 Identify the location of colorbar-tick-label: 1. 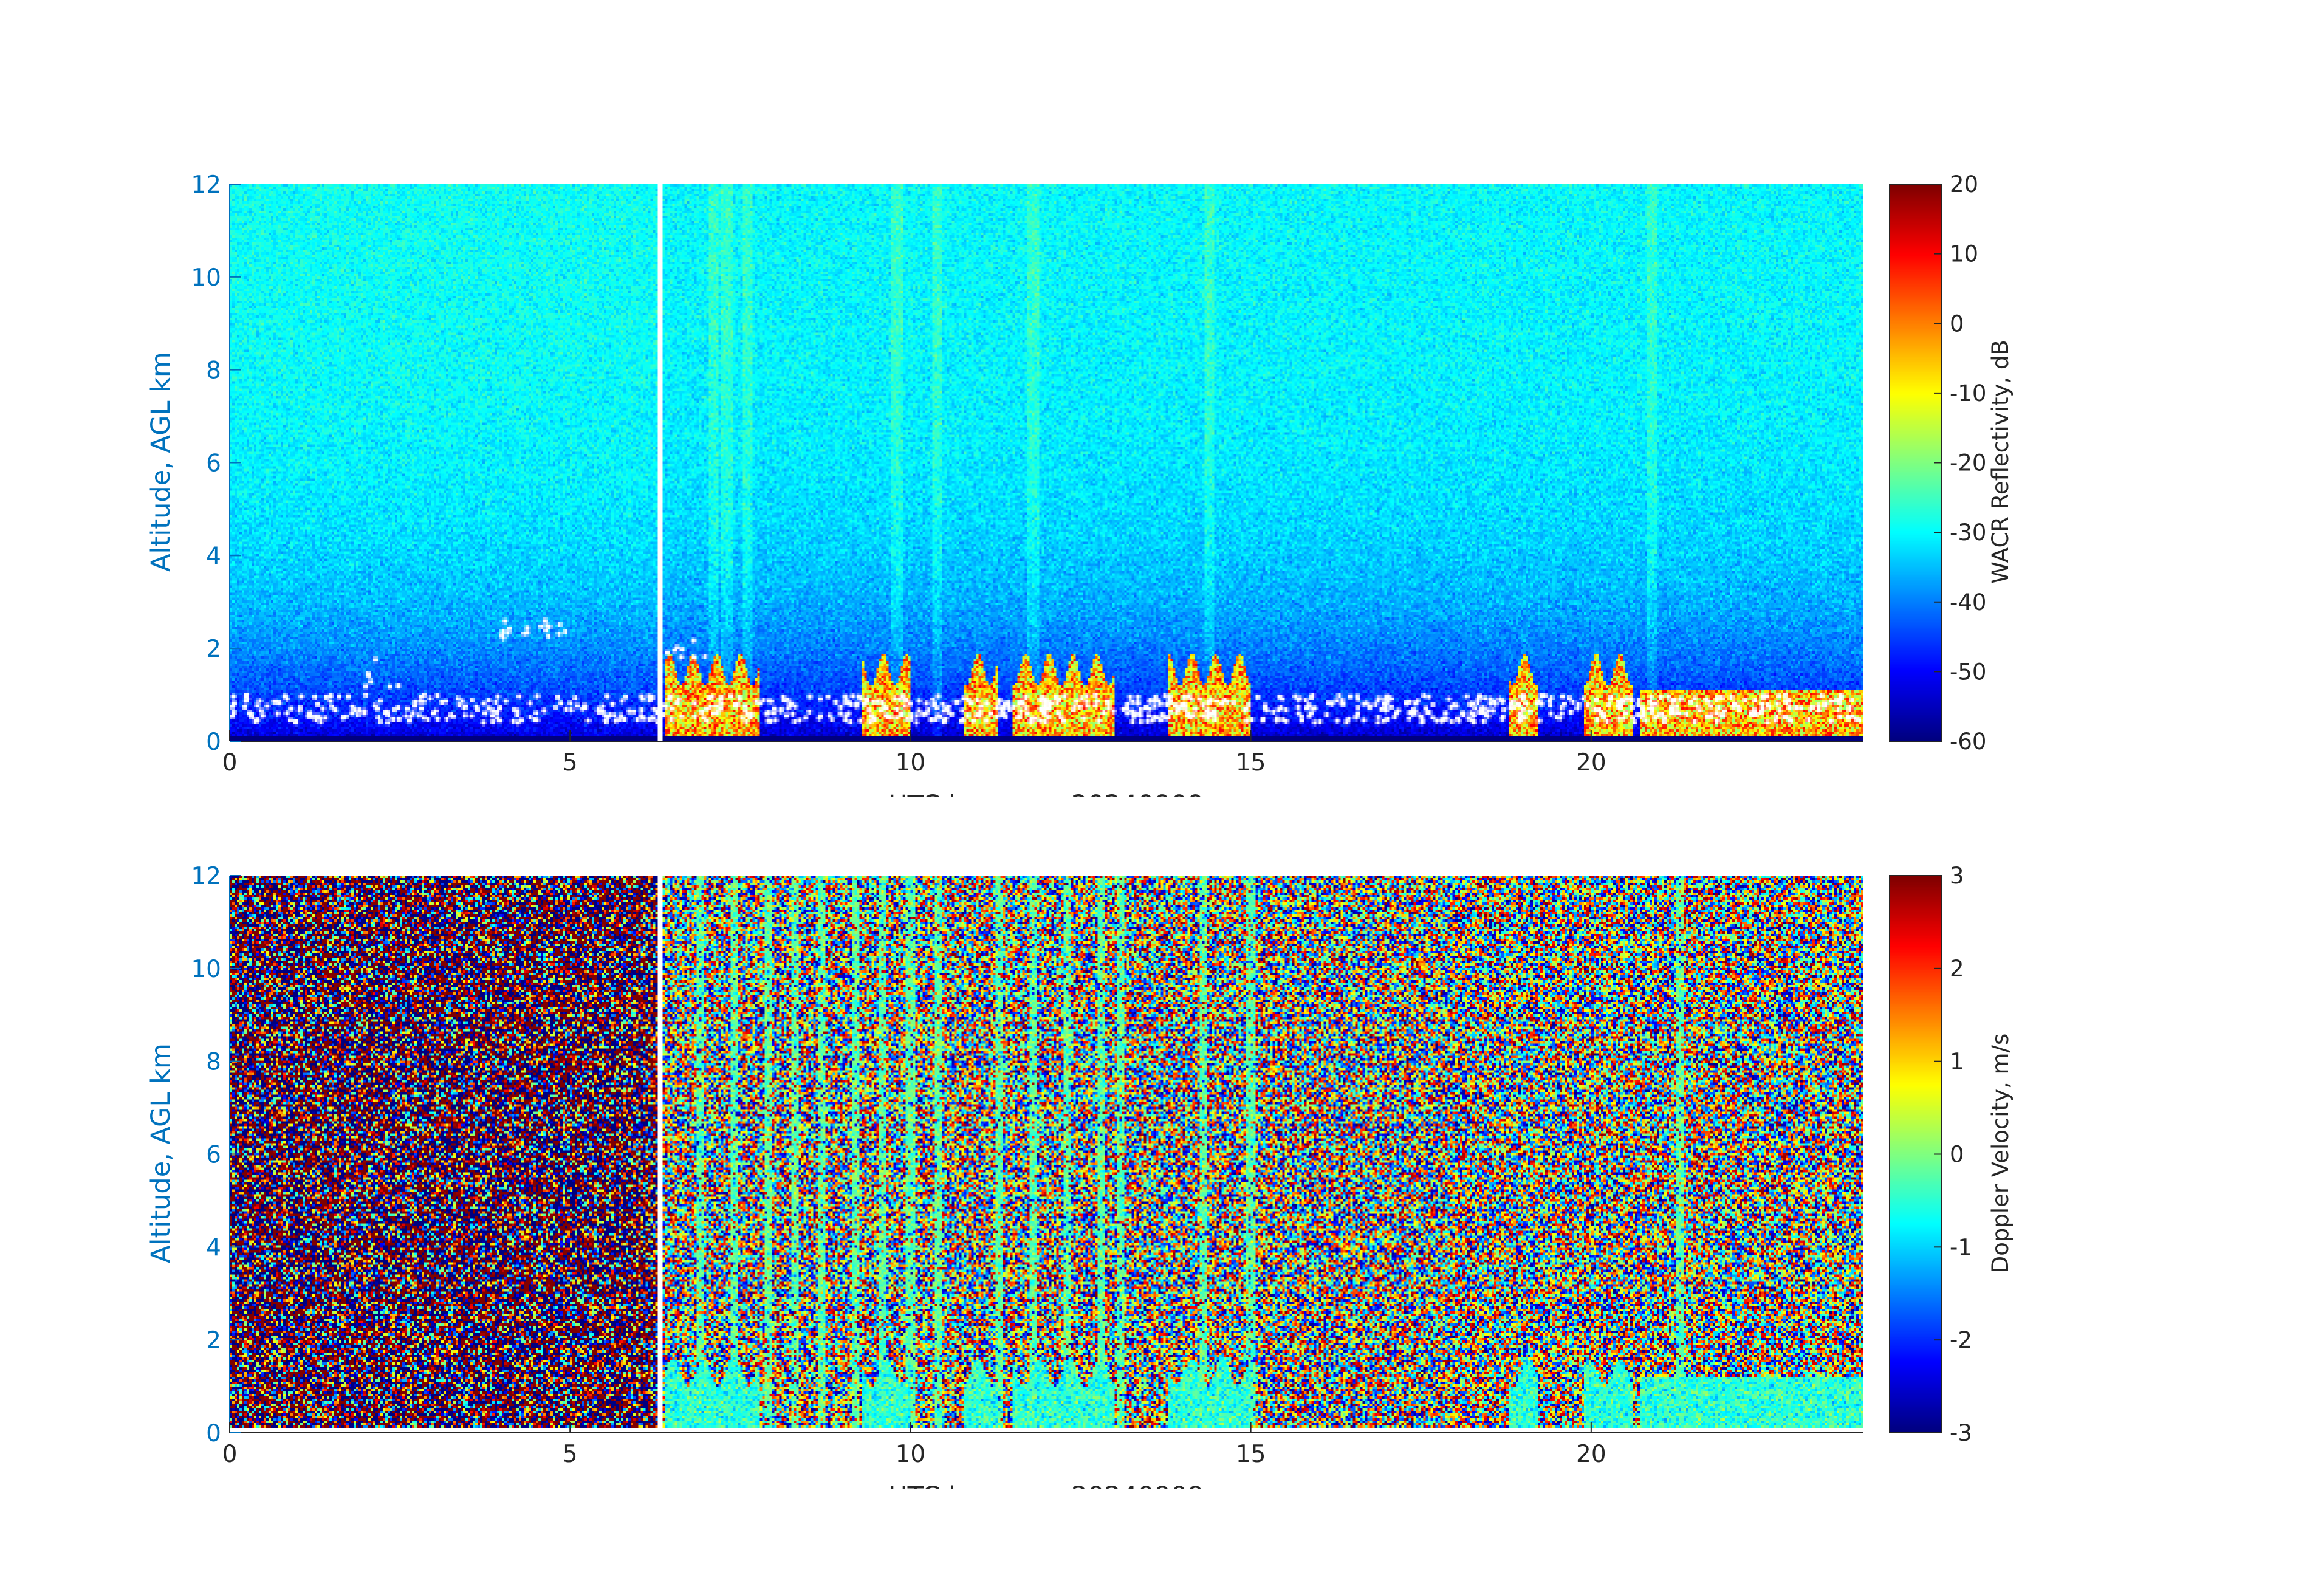
(1957, 1062).